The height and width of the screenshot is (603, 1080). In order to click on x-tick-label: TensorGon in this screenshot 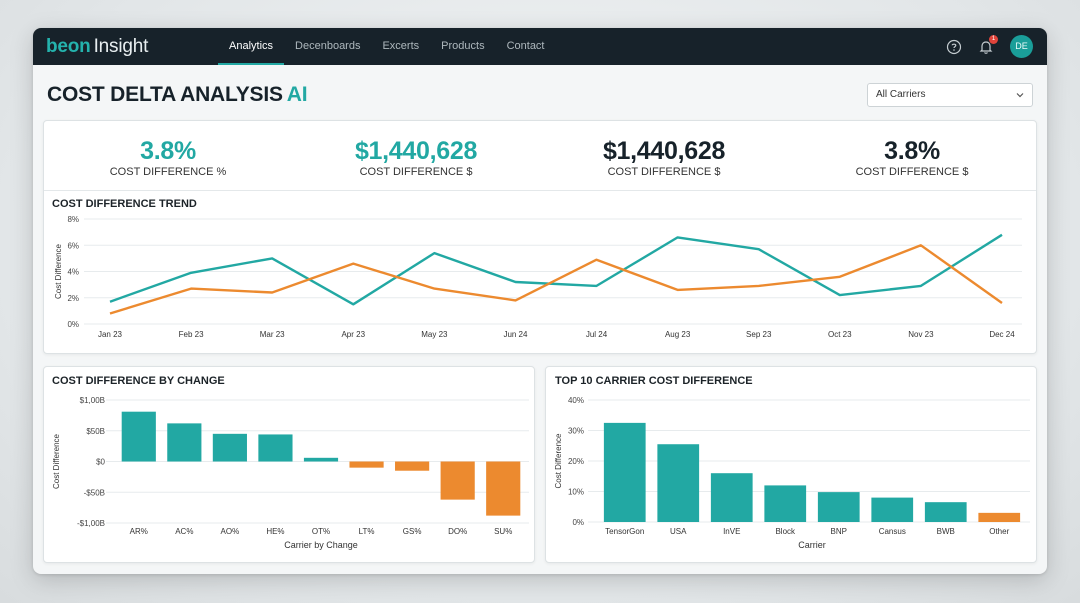, I will do `click(624, 531)`.